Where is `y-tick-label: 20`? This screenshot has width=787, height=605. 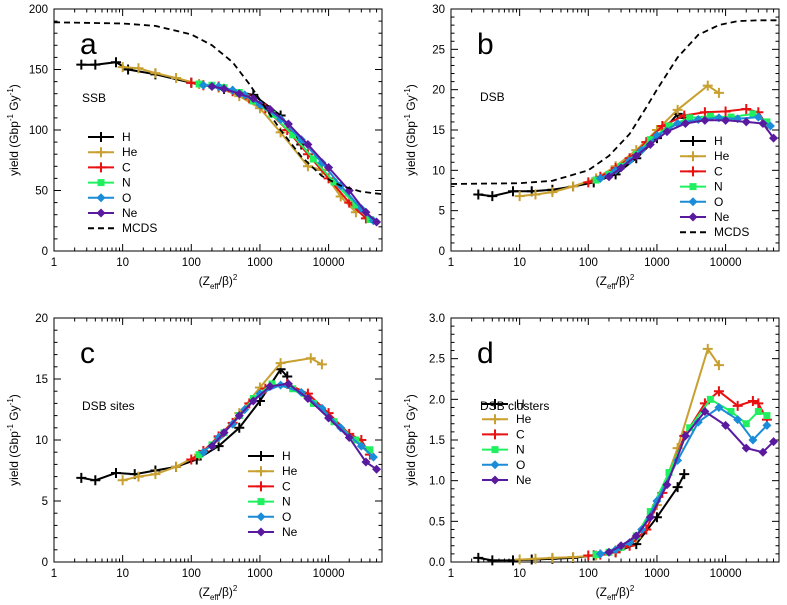 y-tick-label: 20 is located at coordinates (438, 91).